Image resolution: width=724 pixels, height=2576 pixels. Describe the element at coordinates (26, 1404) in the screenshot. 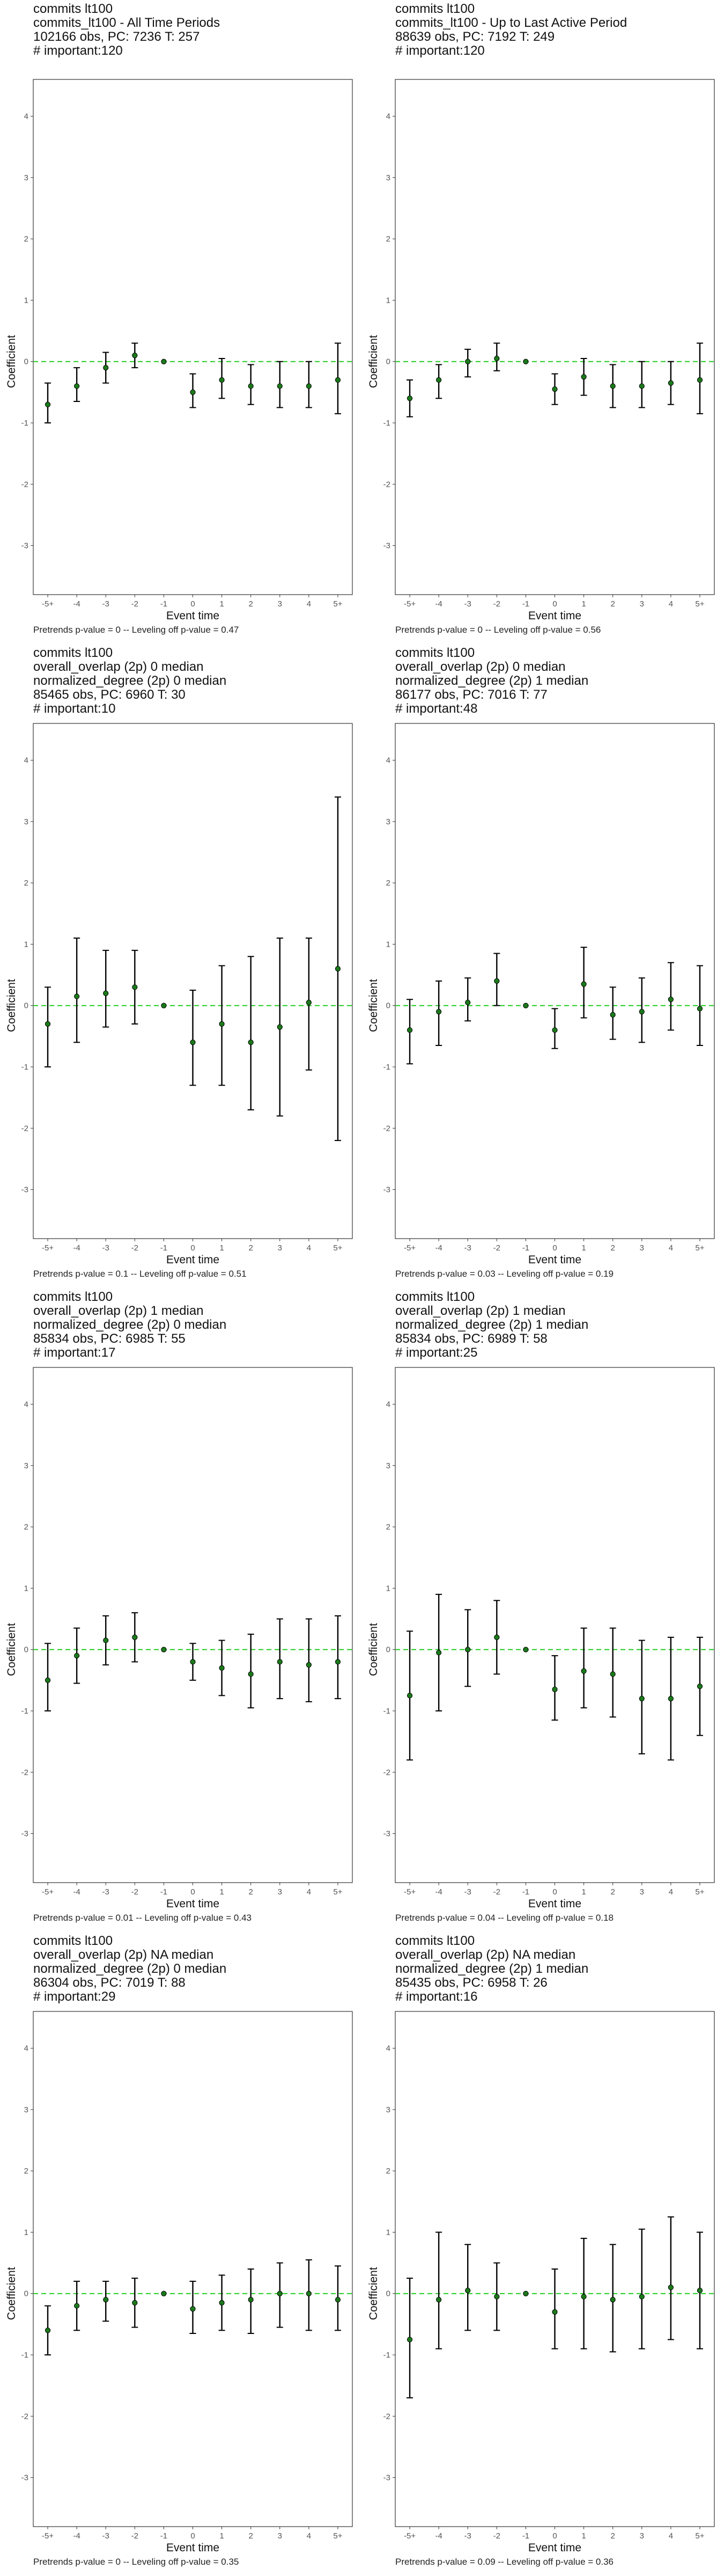

I see `y-tick-label: 4` at that location.